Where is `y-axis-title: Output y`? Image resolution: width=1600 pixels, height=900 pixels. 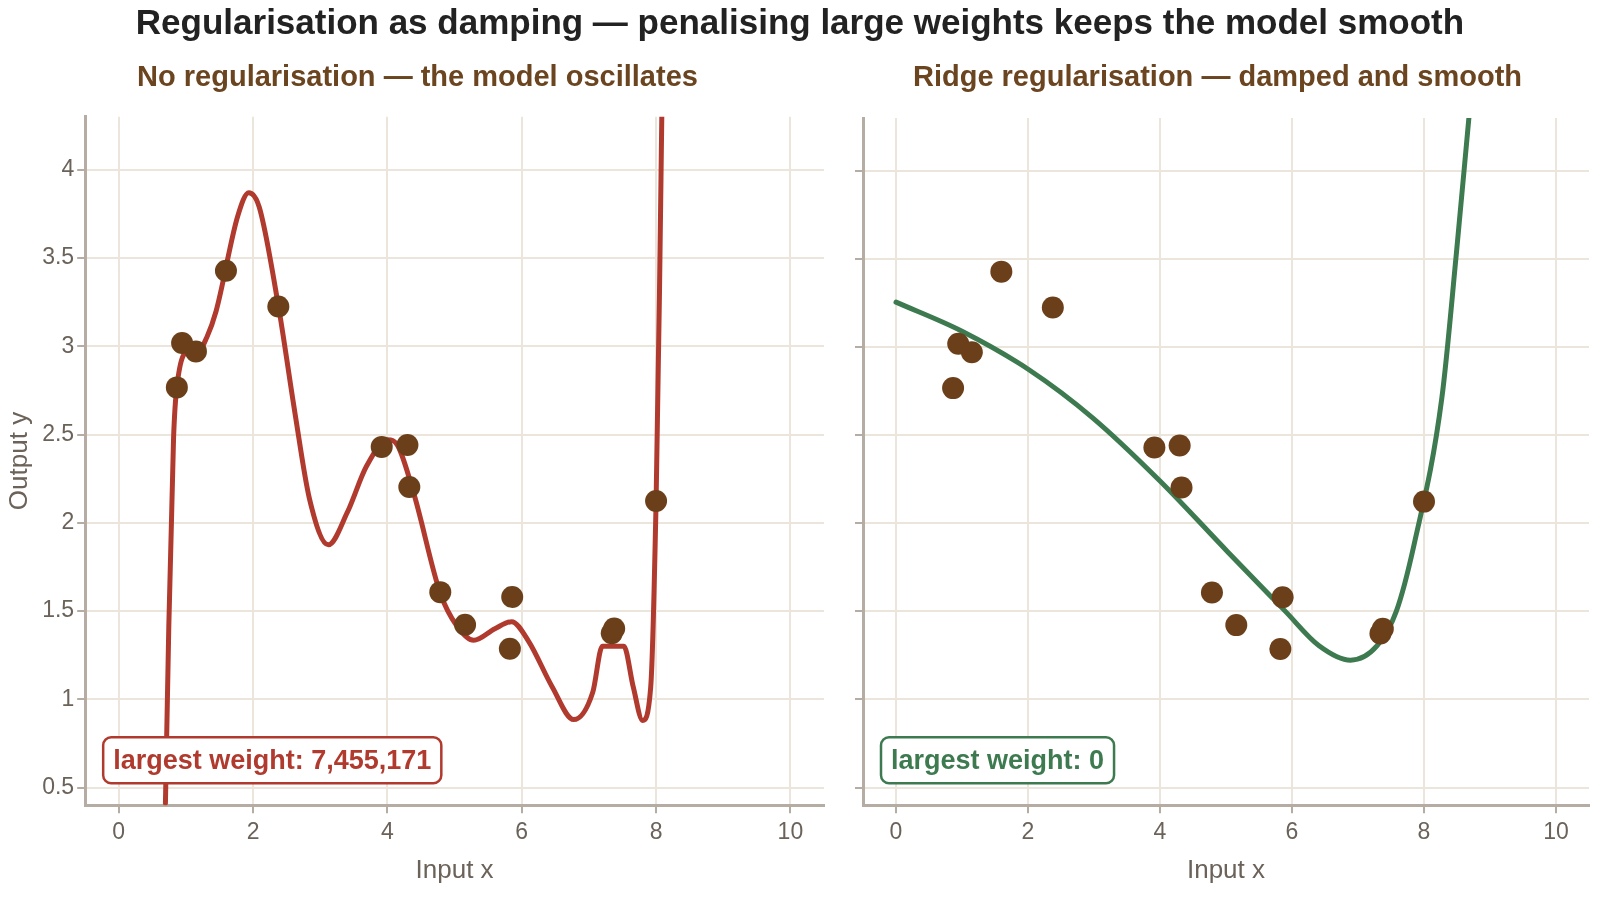 y-axis-title: Output y is located at coordinates (17, 461).